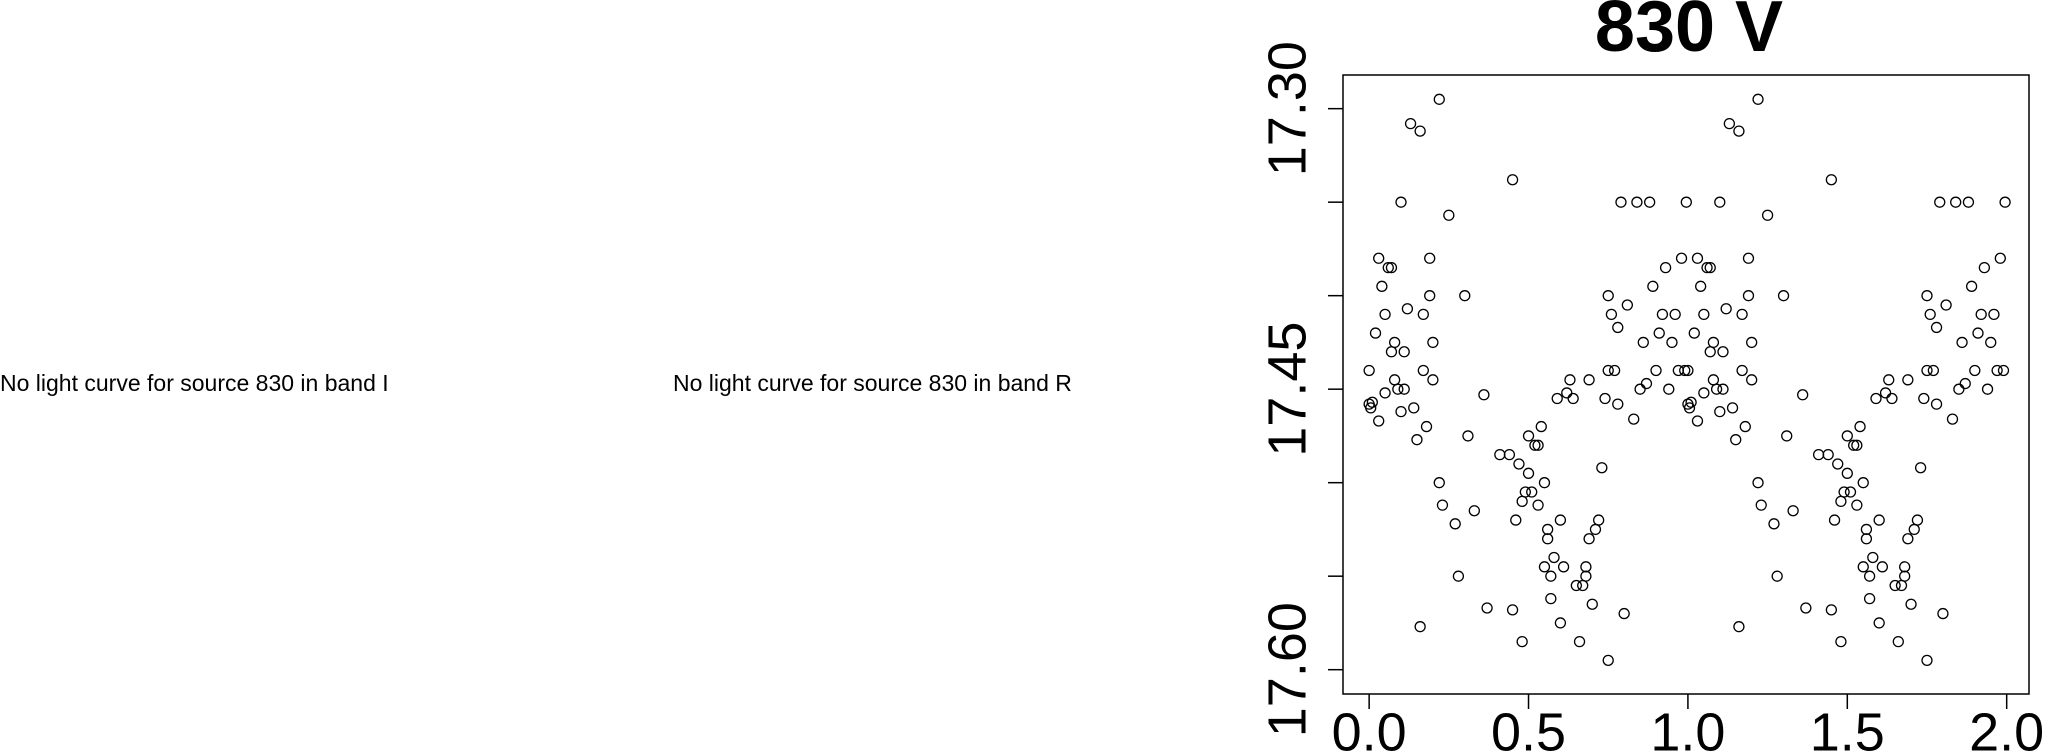 The height and width of the screenshot is (755, 2050). I want to click on chart-title: 830 V, so click(1689, 33).